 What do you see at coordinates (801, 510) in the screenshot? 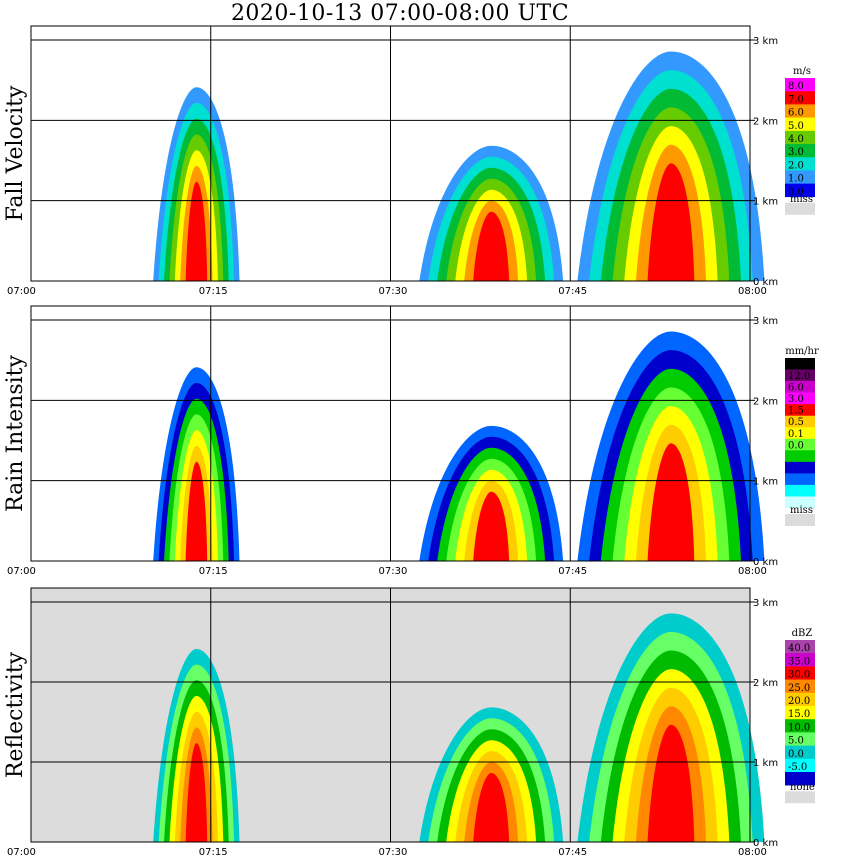
I see `colorbar-missing-label: miss` at bounding box center [801, 510].